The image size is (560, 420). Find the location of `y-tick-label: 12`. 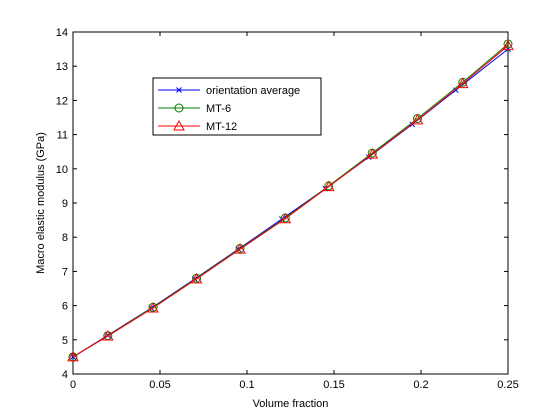

y-tick-label: 12 is located at coordinates (62, 101).